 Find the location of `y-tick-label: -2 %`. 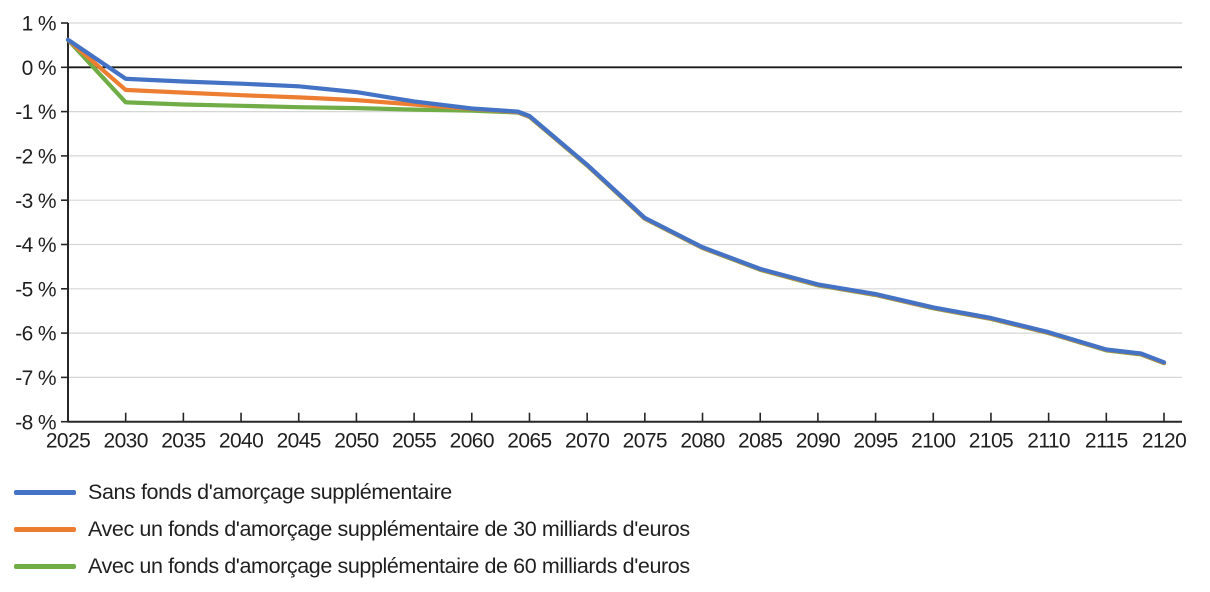

y-tick-label: -2 % is located at coordinates (35, 156).